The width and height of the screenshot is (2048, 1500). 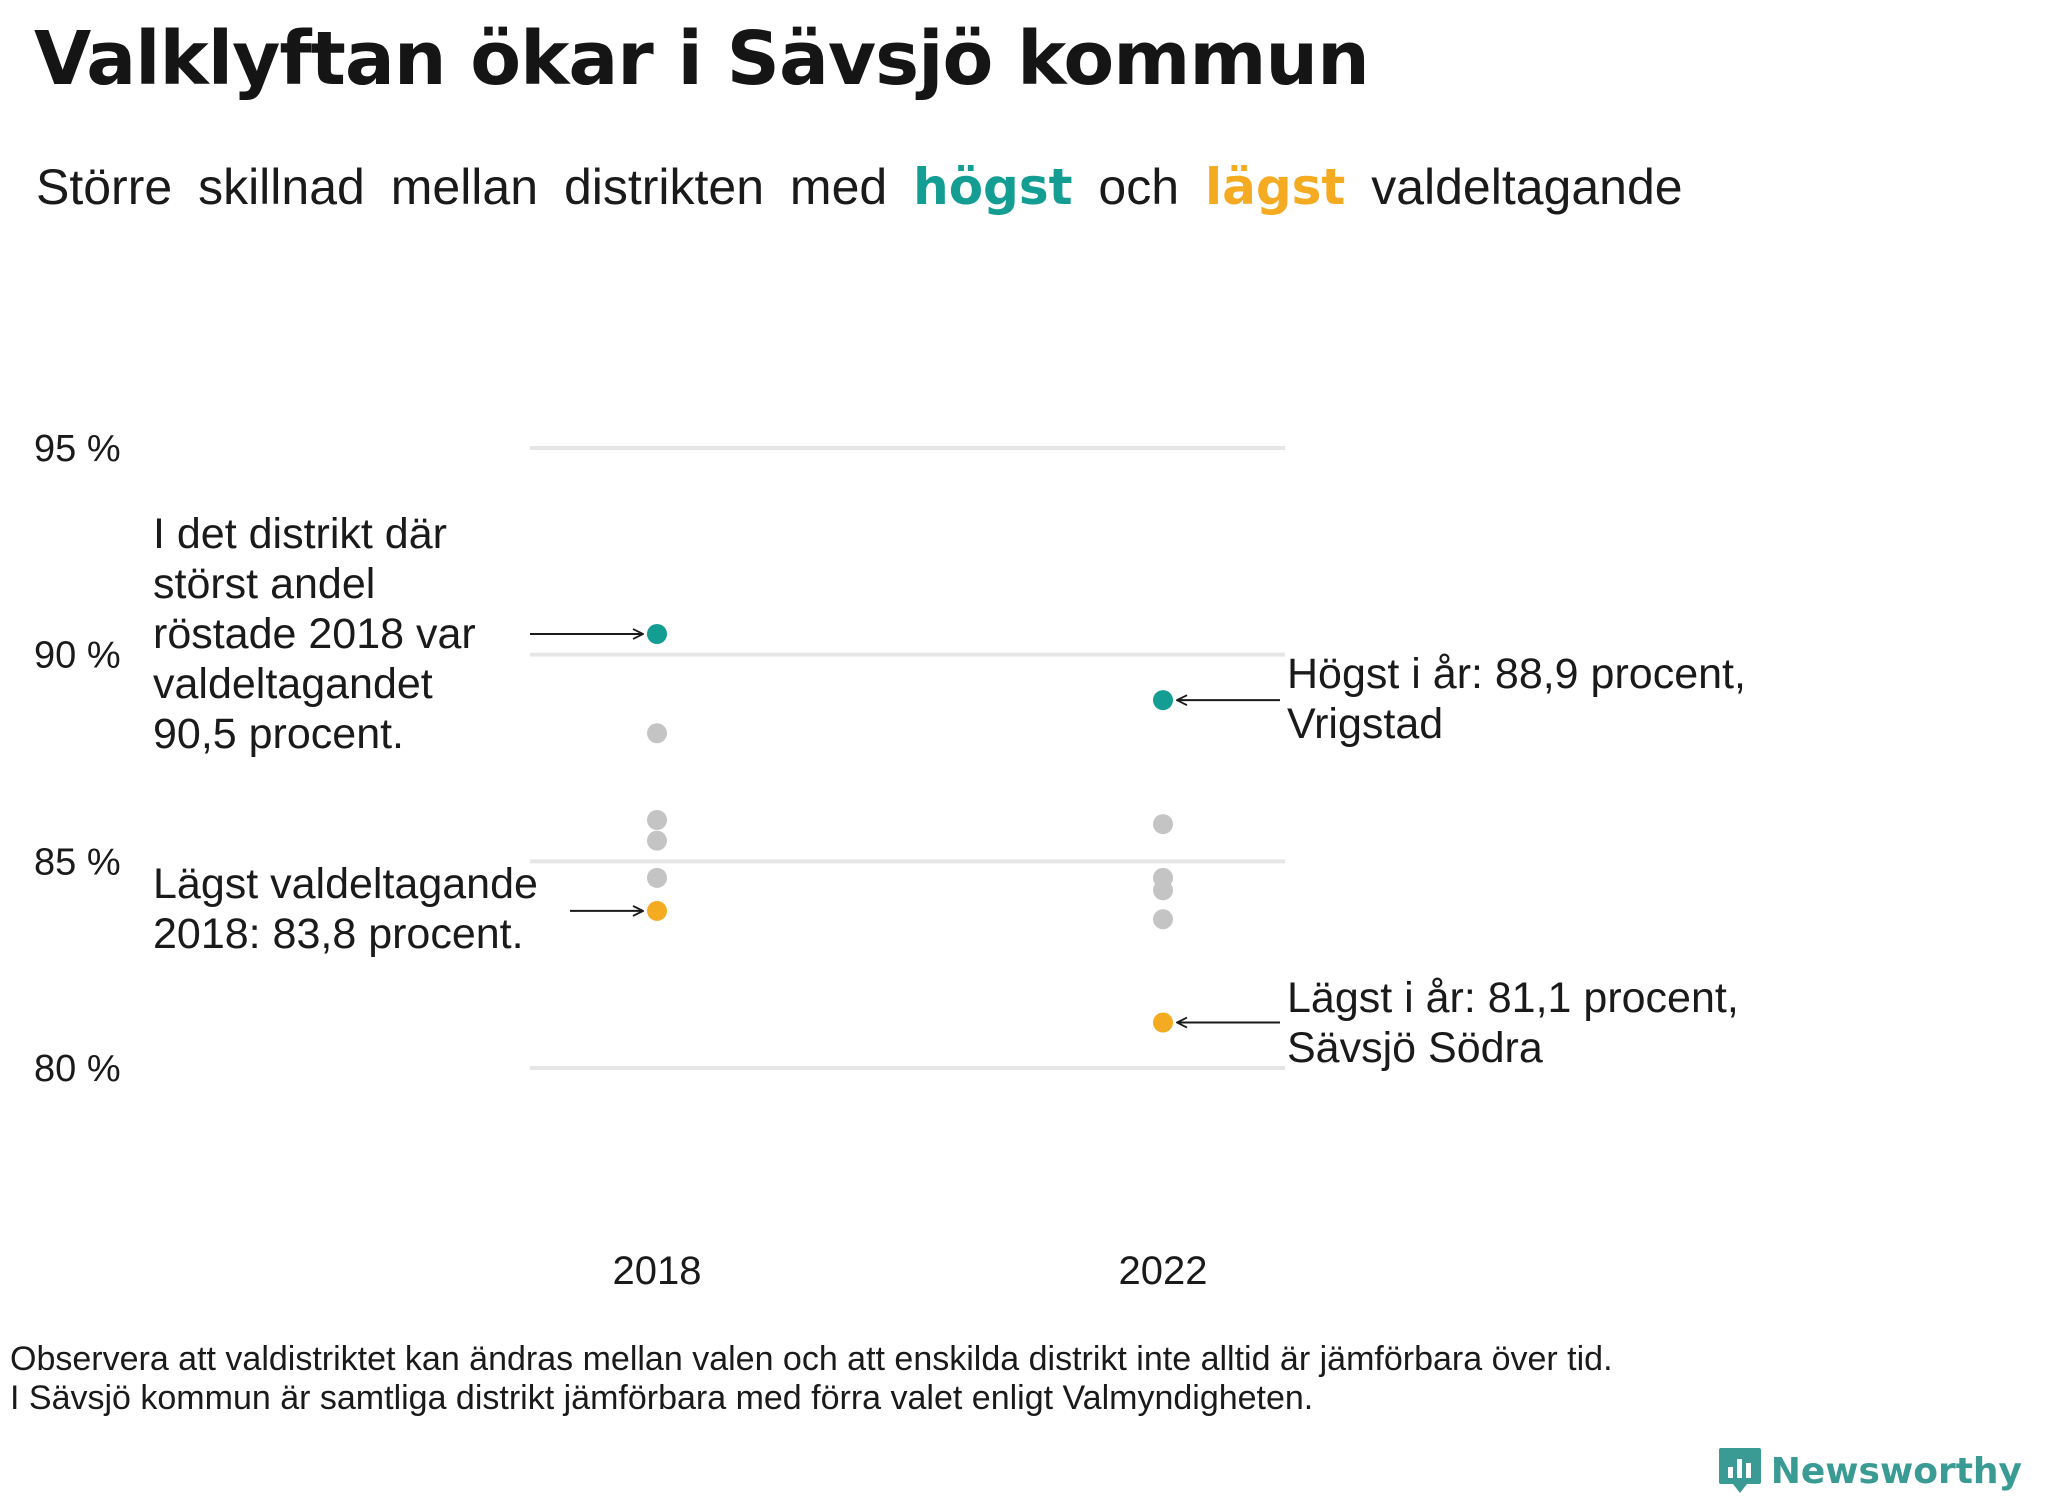 I want to click on y-tick-label: 90 %, so click(x=77, y=656).